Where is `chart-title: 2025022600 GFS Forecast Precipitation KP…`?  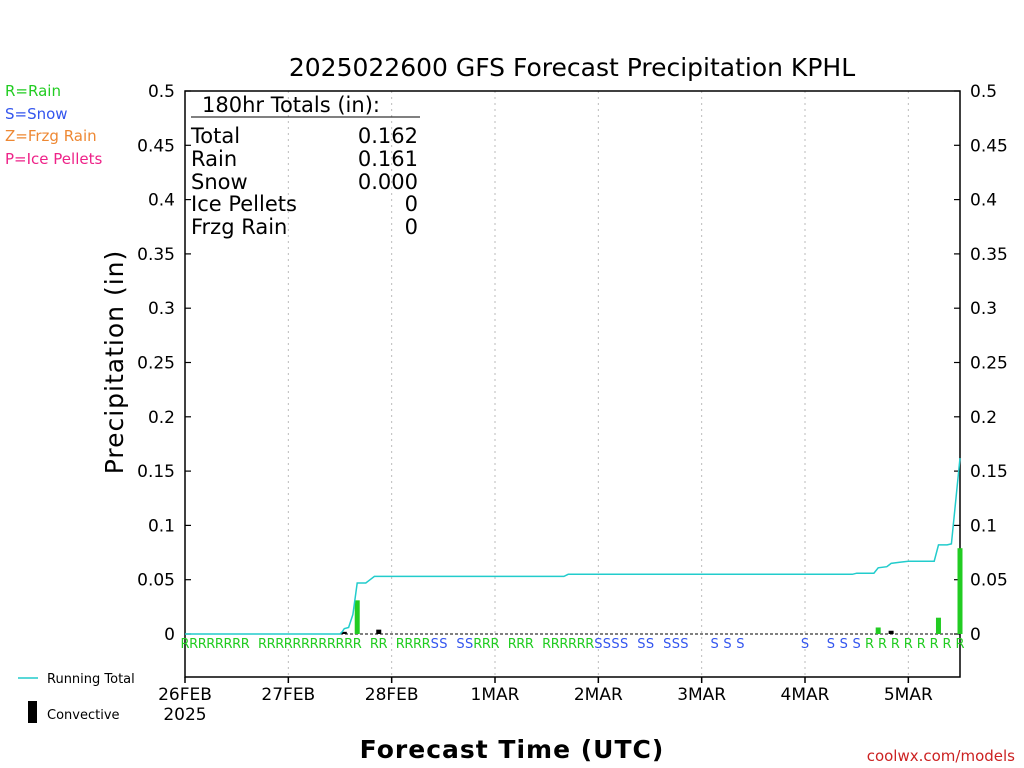
chart-title: 2025022600 GFS Forecast Precipitation KP… is located at coordinates (572, 67).